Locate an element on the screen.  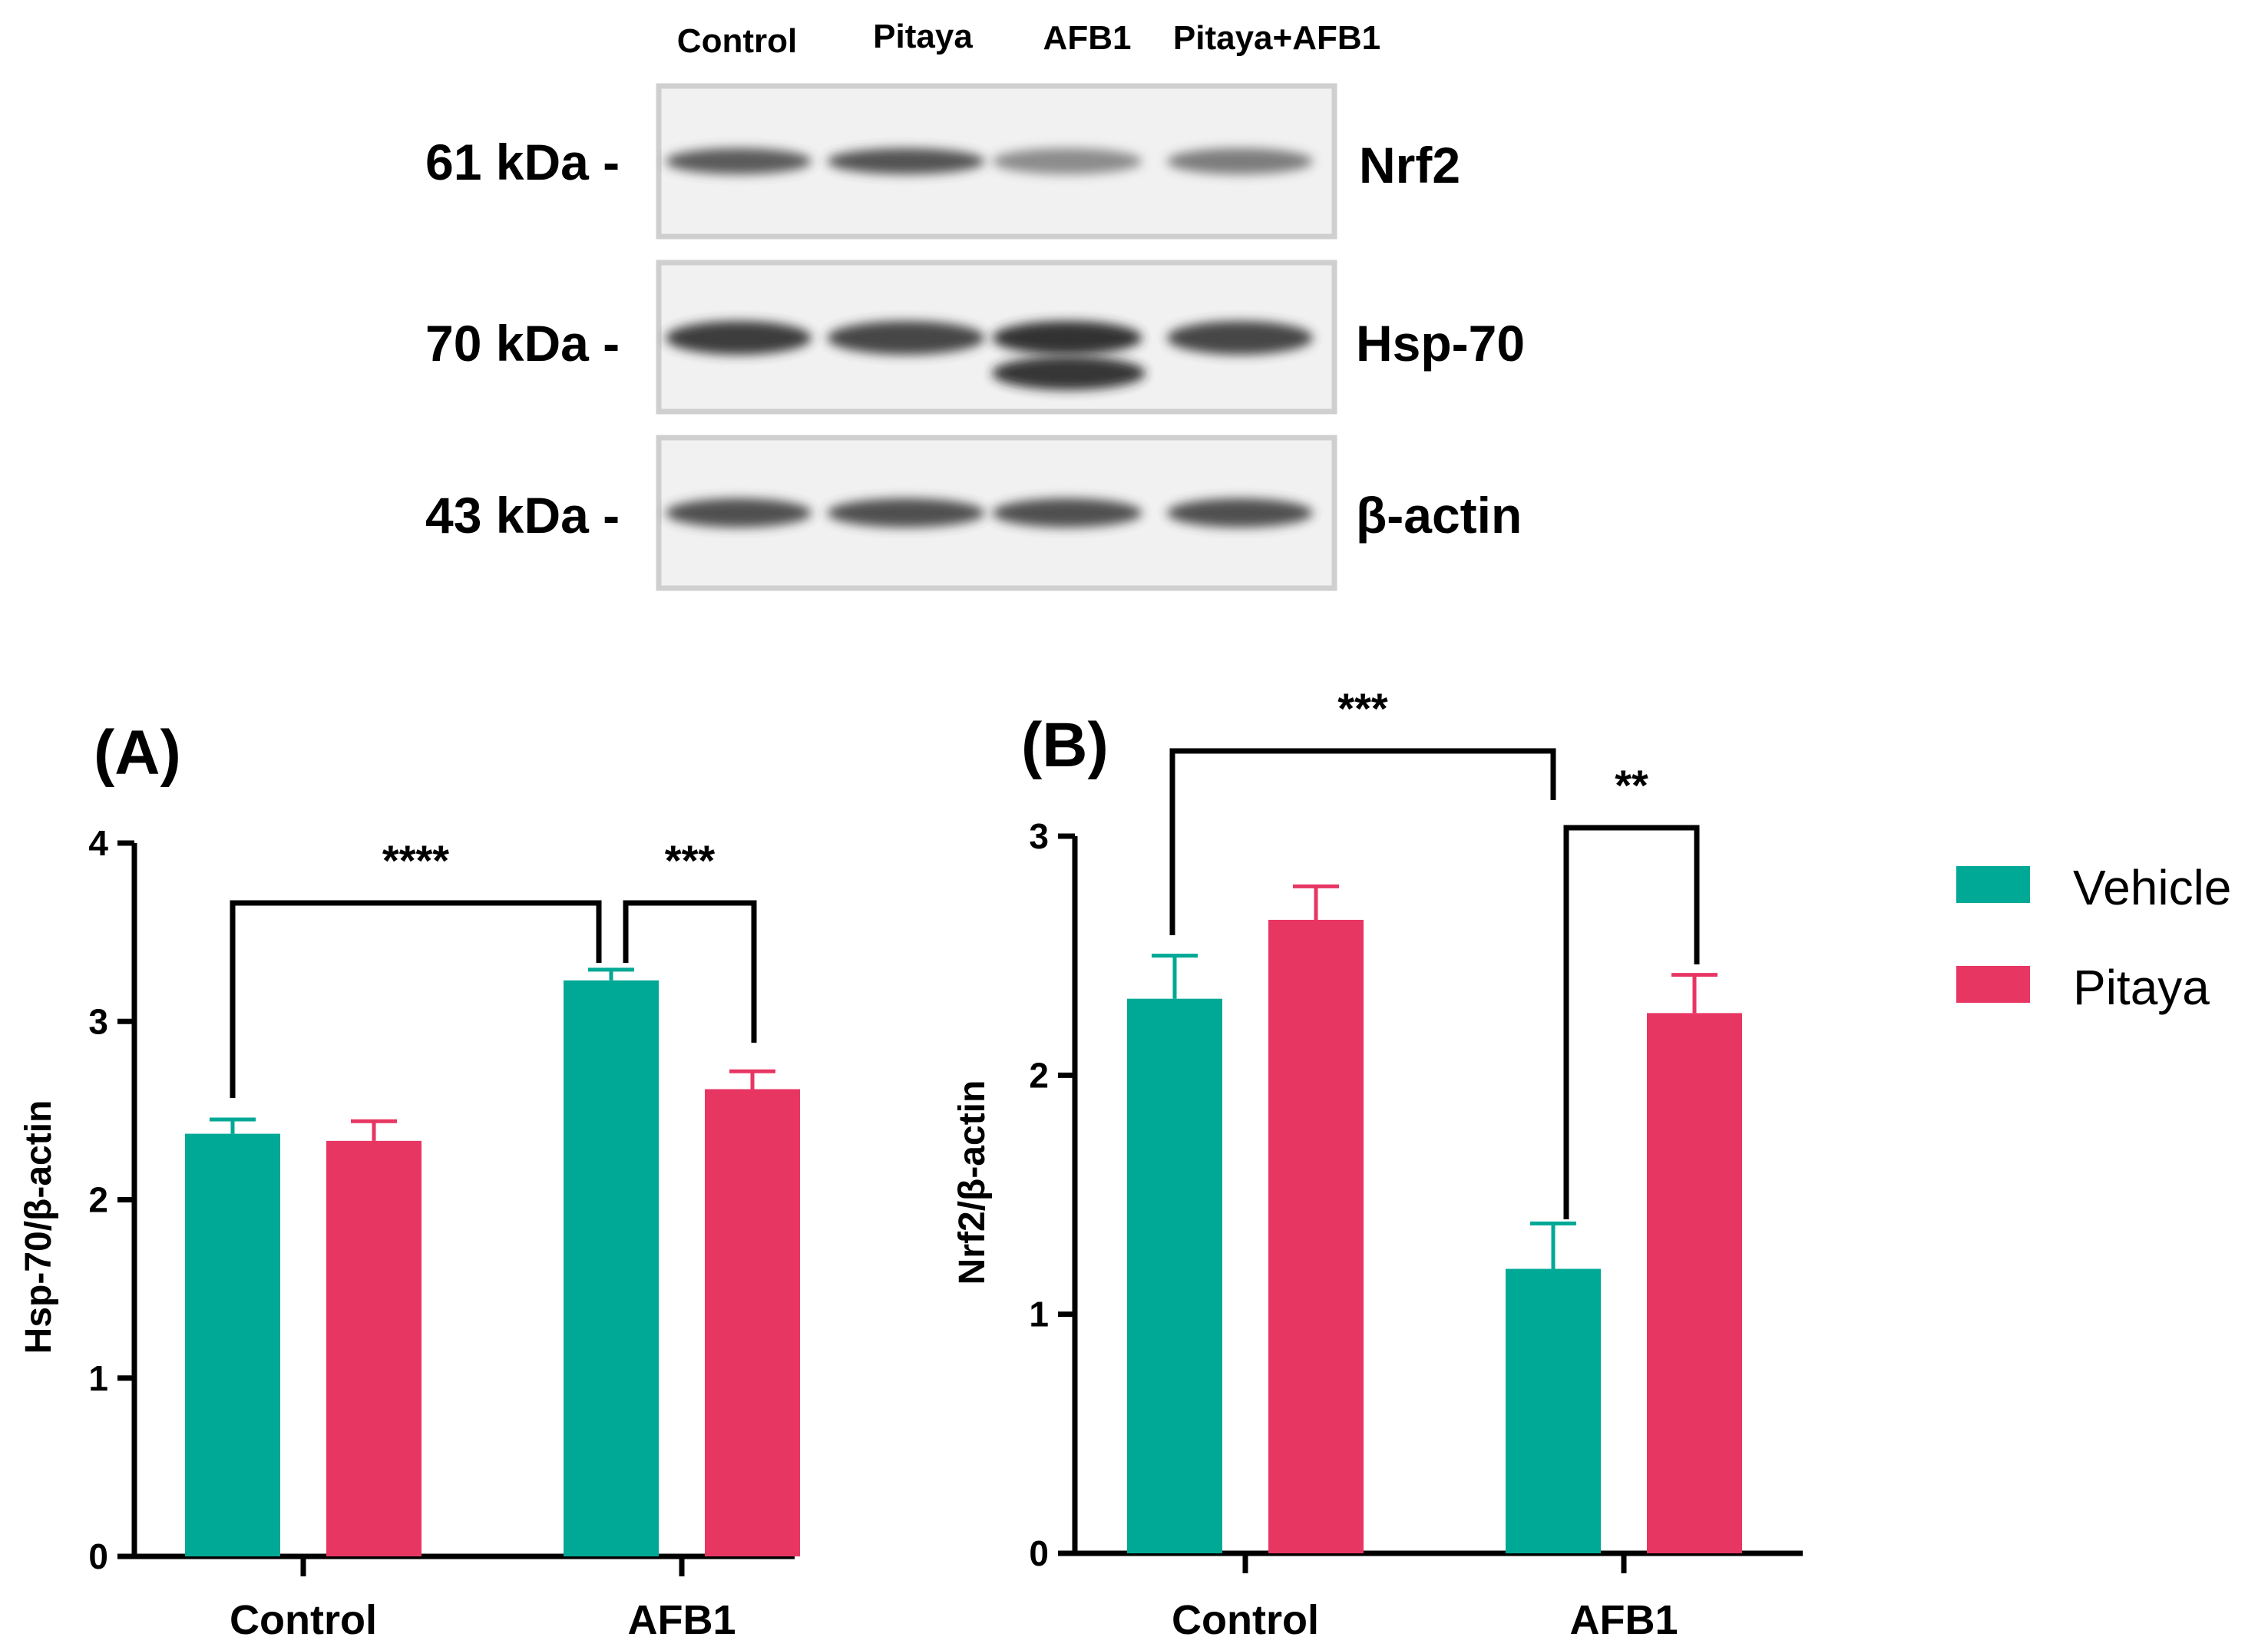
panel-b-cat-afb1: AFB1 is located at coordinates (1623, 1620).